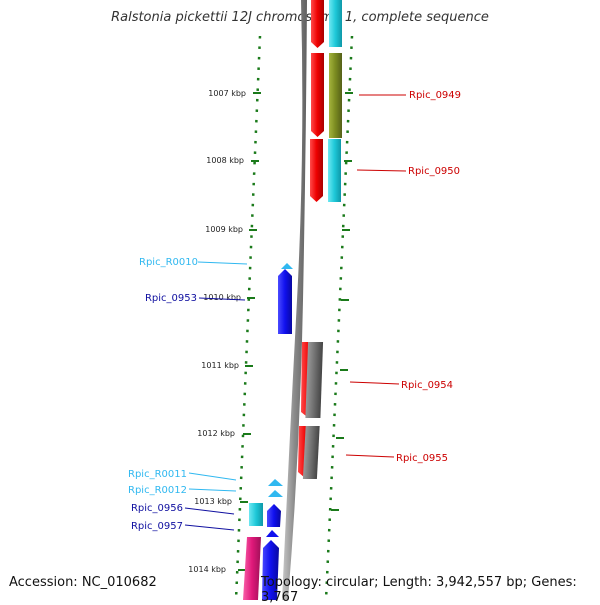  Describe the element at coordinates (225, 160) in the screenshot. I see `tick-label-1008: 1008 kbp` at that location.